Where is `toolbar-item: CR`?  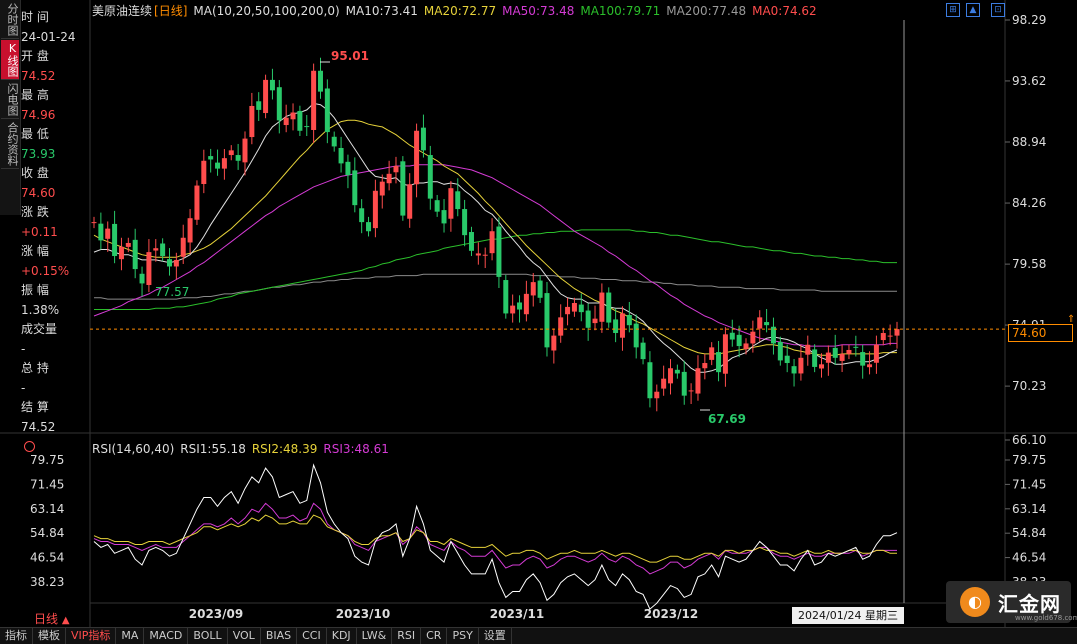 toolbar-item: CR is located at coordinates (434, 636).